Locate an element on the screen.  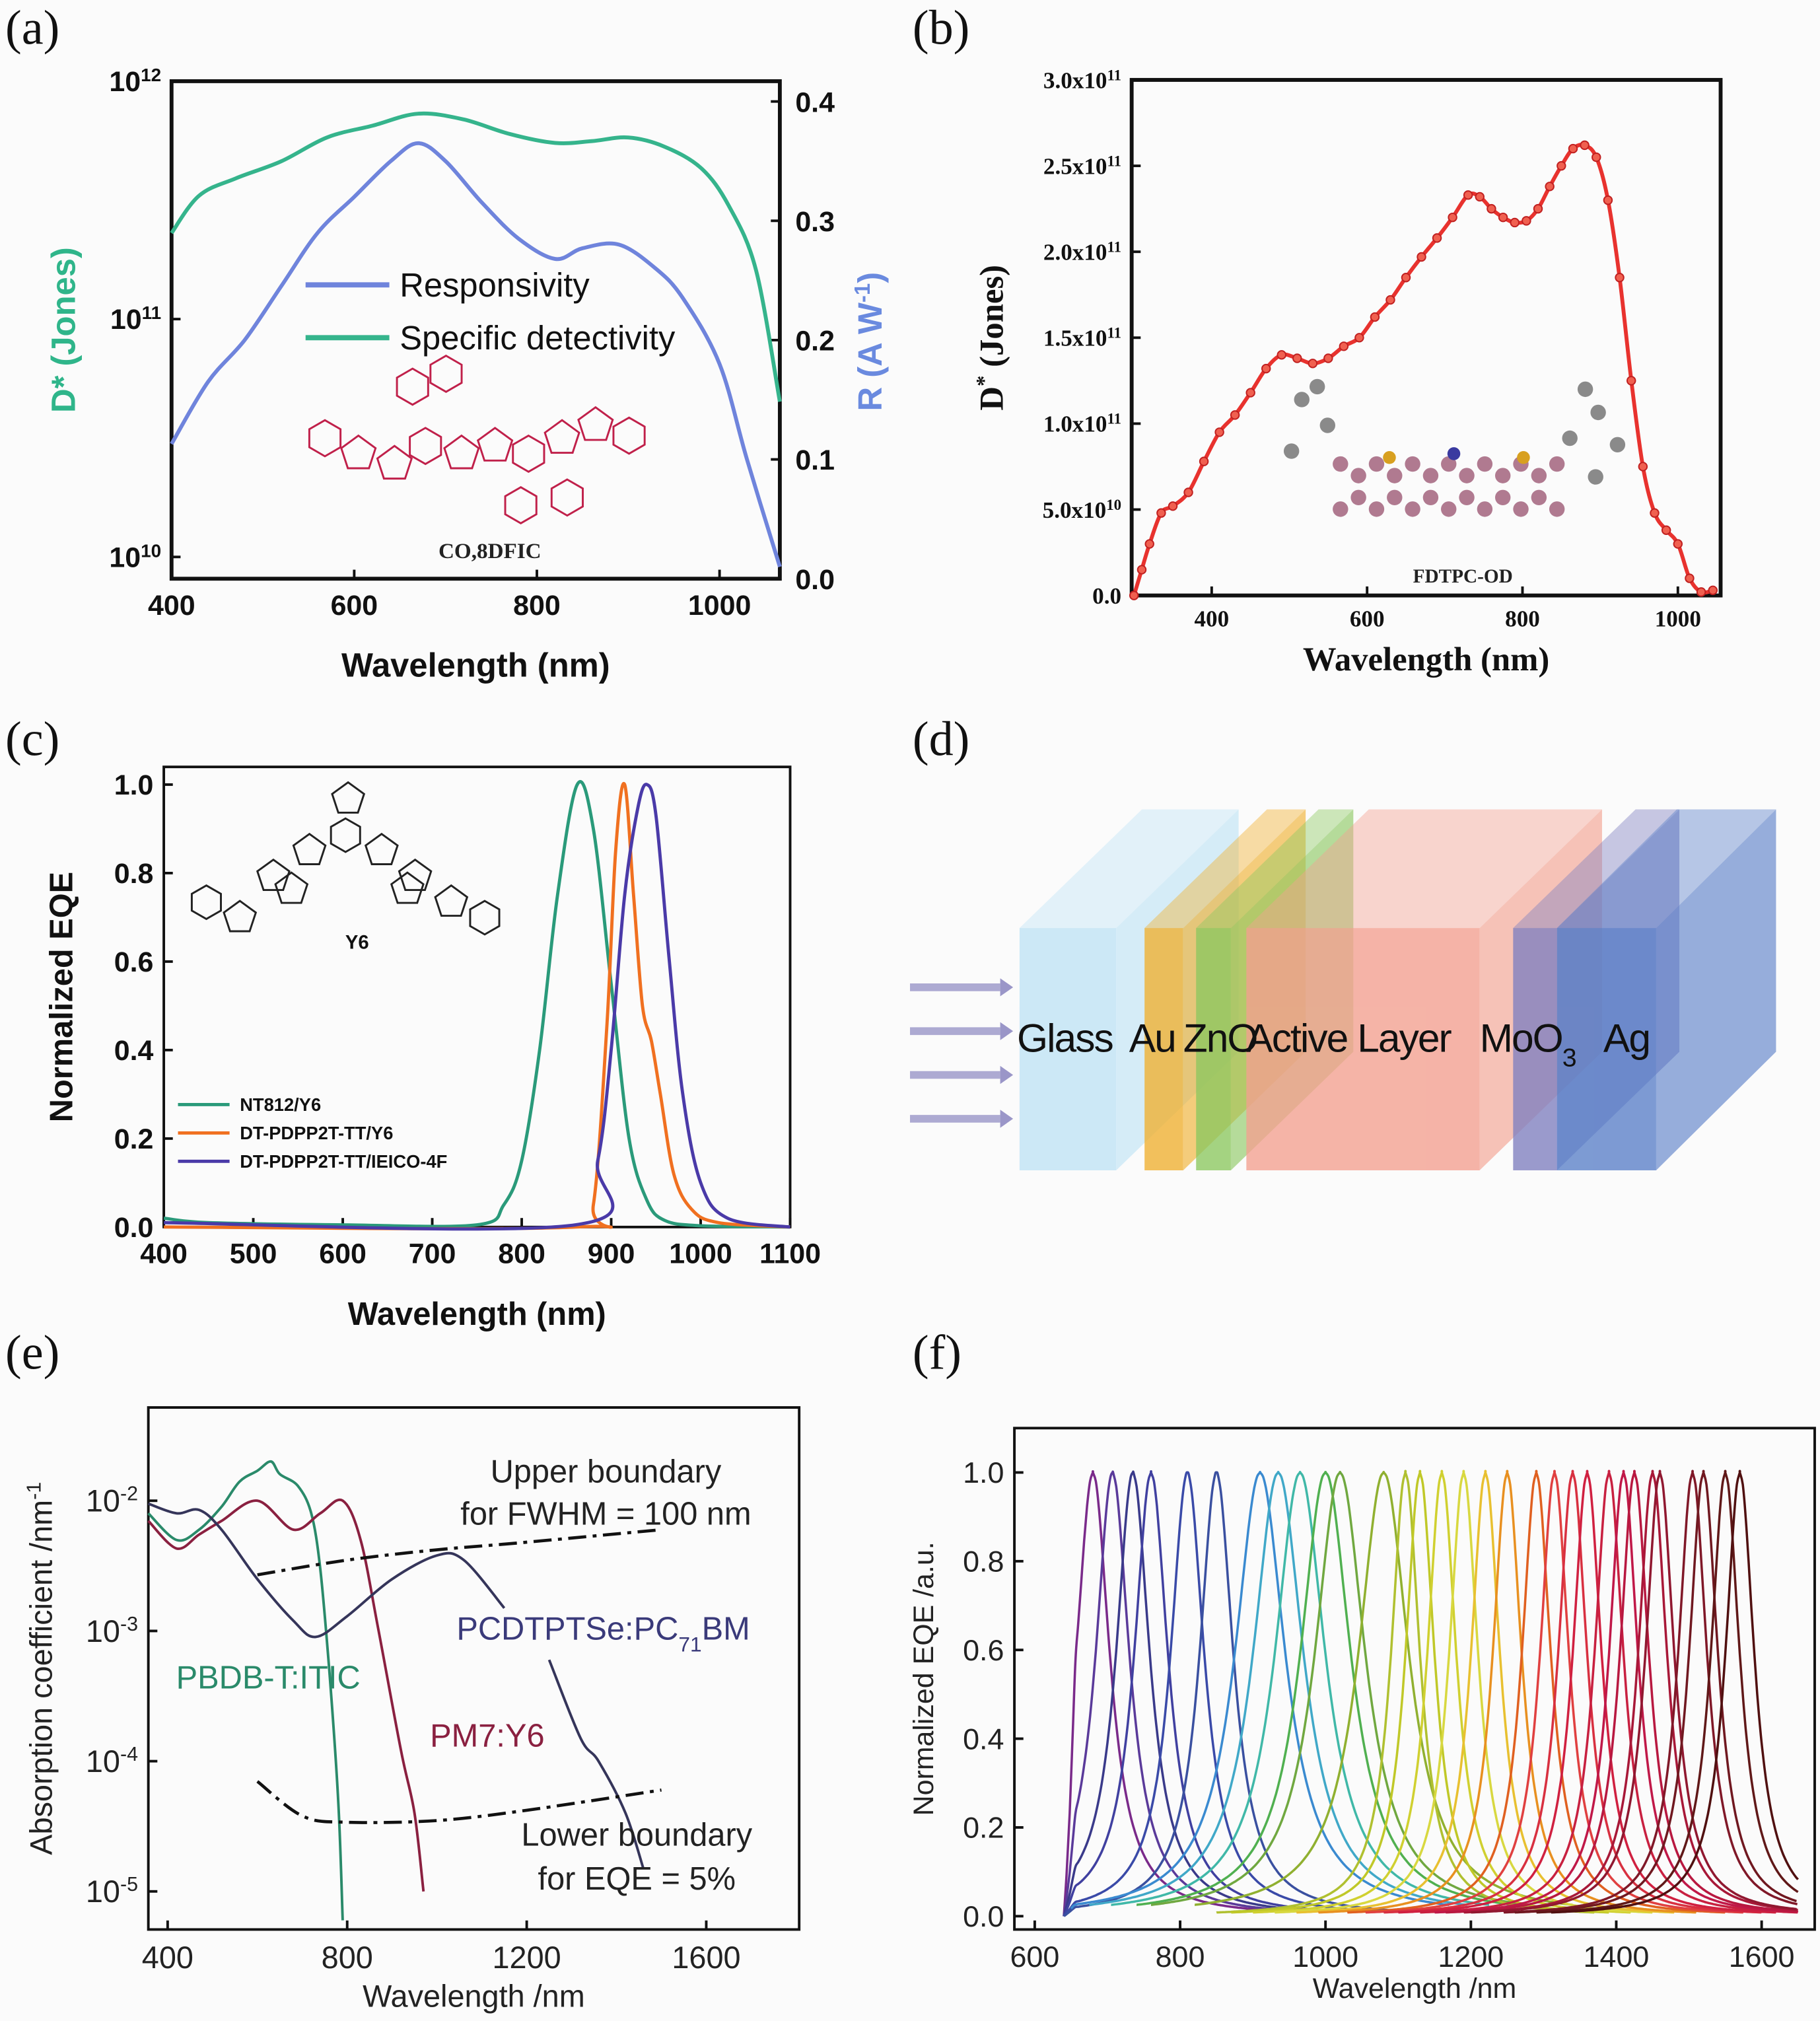
layer-label: Ag is located at coordinates (1626, 1037).